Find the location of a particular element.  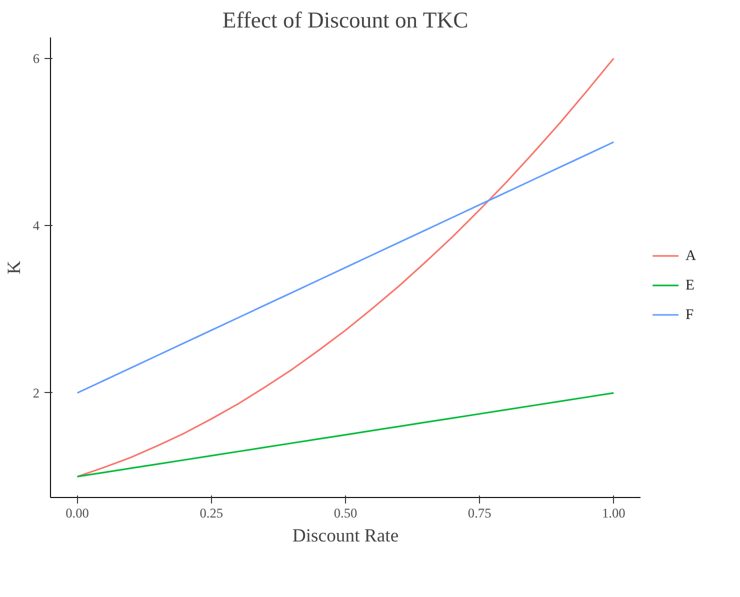

y-tick-label: 4 is located at coordinates (36, 226).